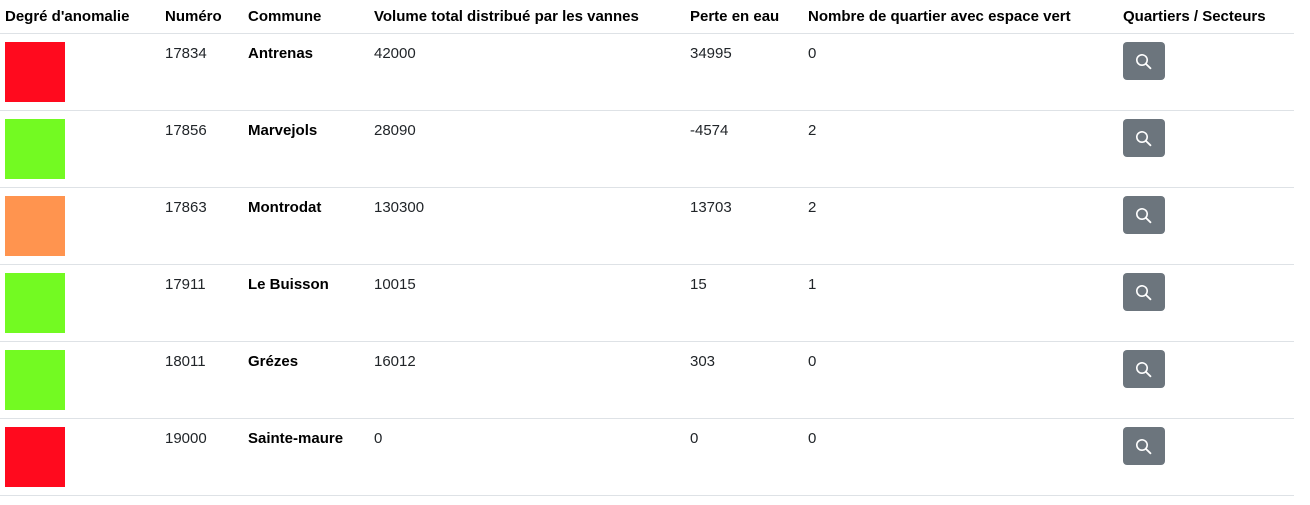  I want to click on loss-cell: -4574, so click(744, 149).